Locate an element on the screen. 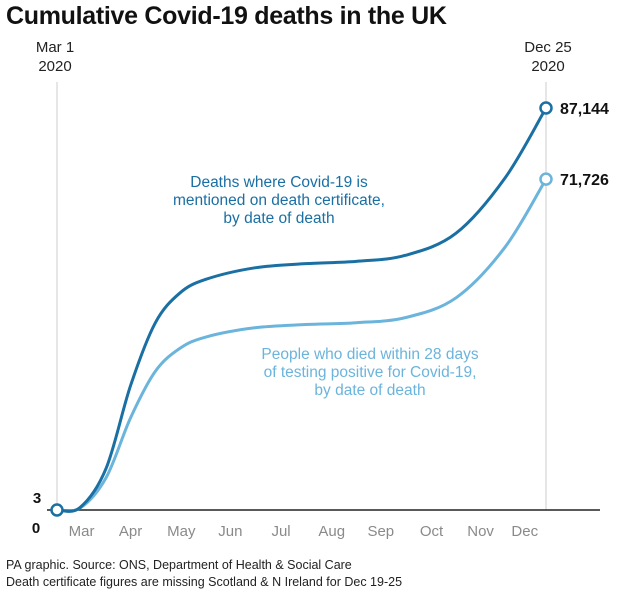 The height and width of the screenshot is (595, 640). start-point-marker is located at coordinates (57, 510).